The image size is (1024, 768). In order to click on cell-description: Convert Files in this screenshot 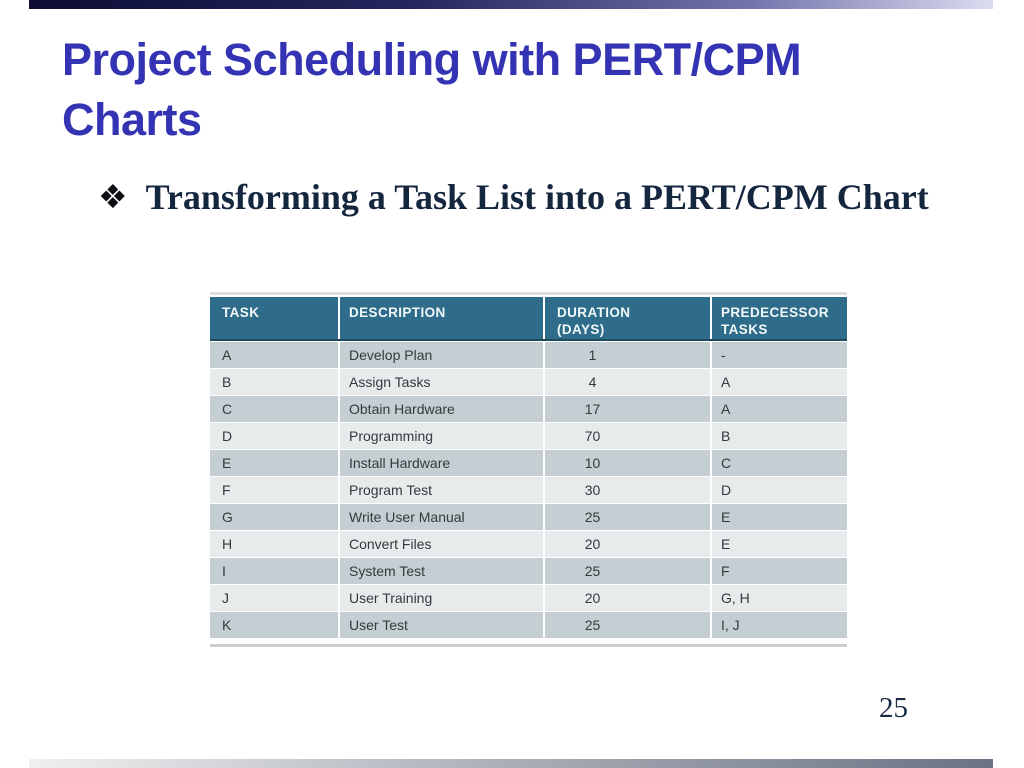, I will do `click(441, 544)`.